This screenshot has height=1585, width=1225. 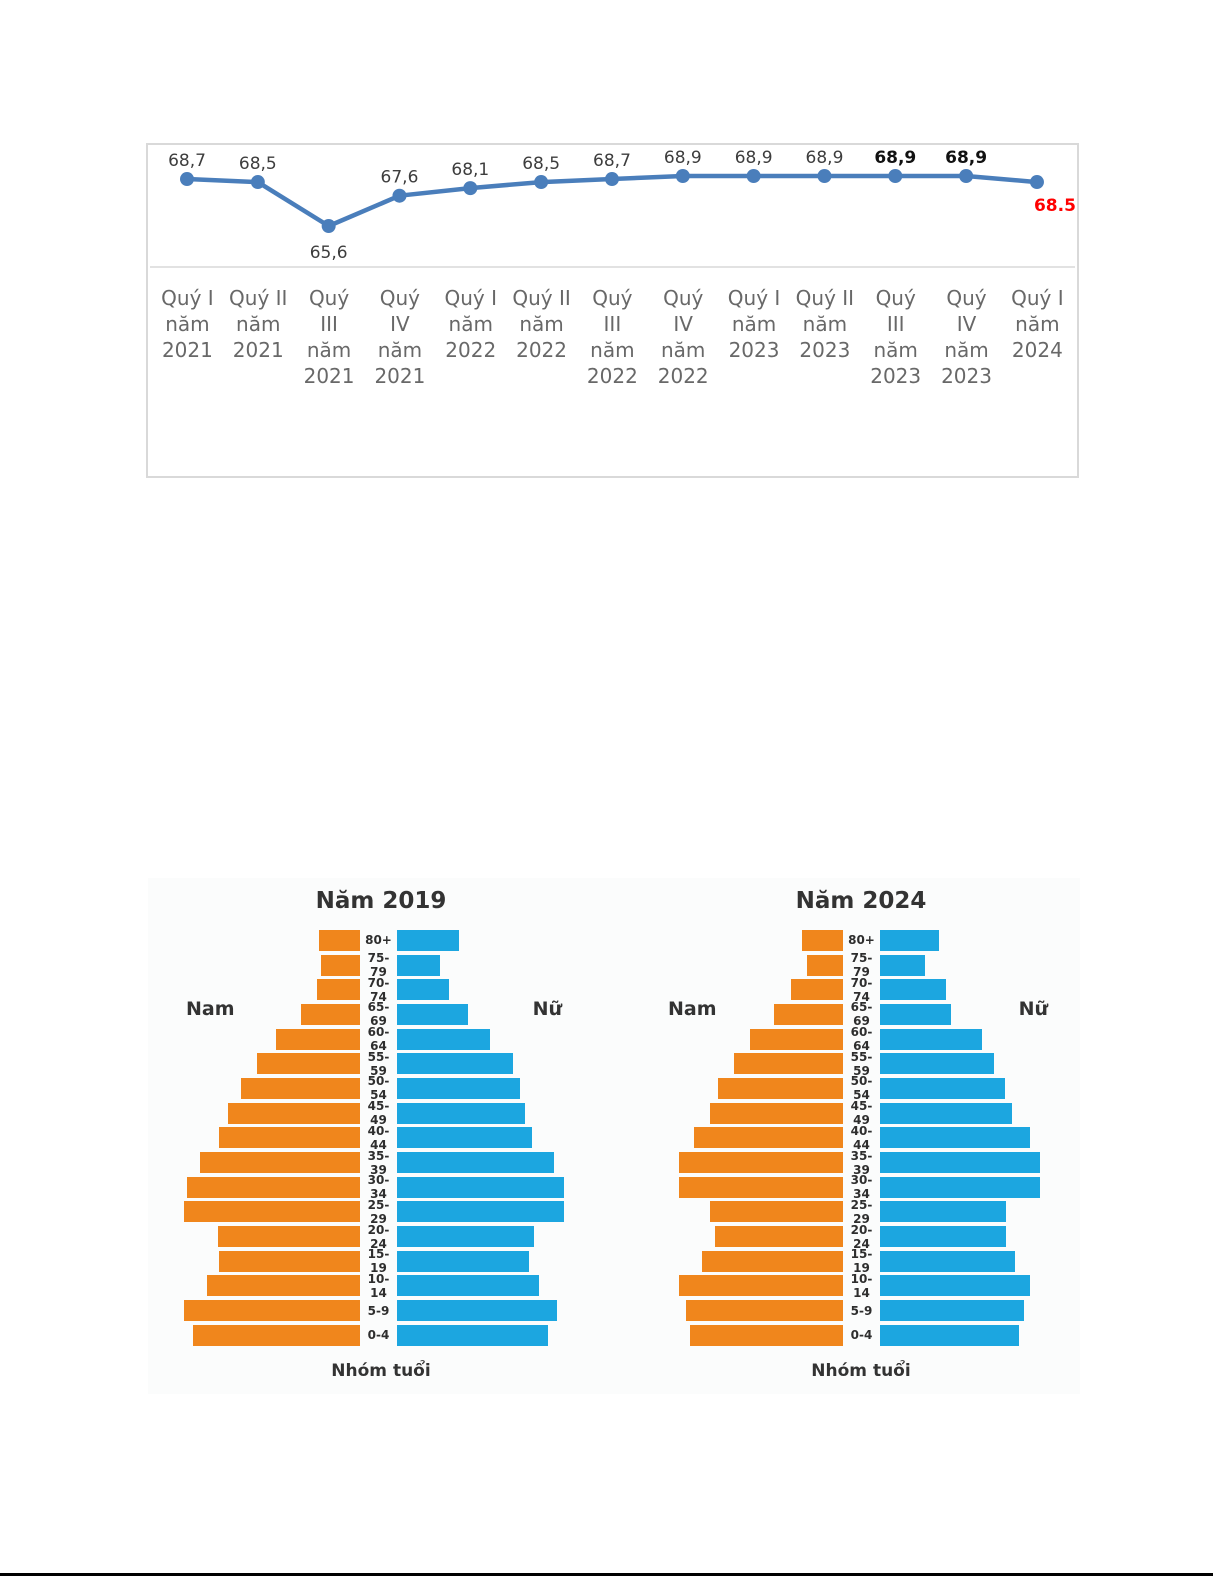 What do you see at coordinates (378, 1335) in the screenshot?
I see `age-group-label: 0-4` at bounding box center [378, 1335].